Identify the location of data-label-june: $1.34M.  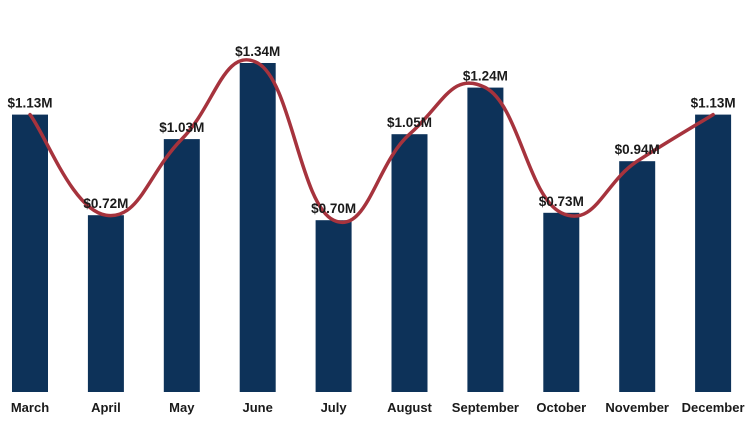
(257, 51).